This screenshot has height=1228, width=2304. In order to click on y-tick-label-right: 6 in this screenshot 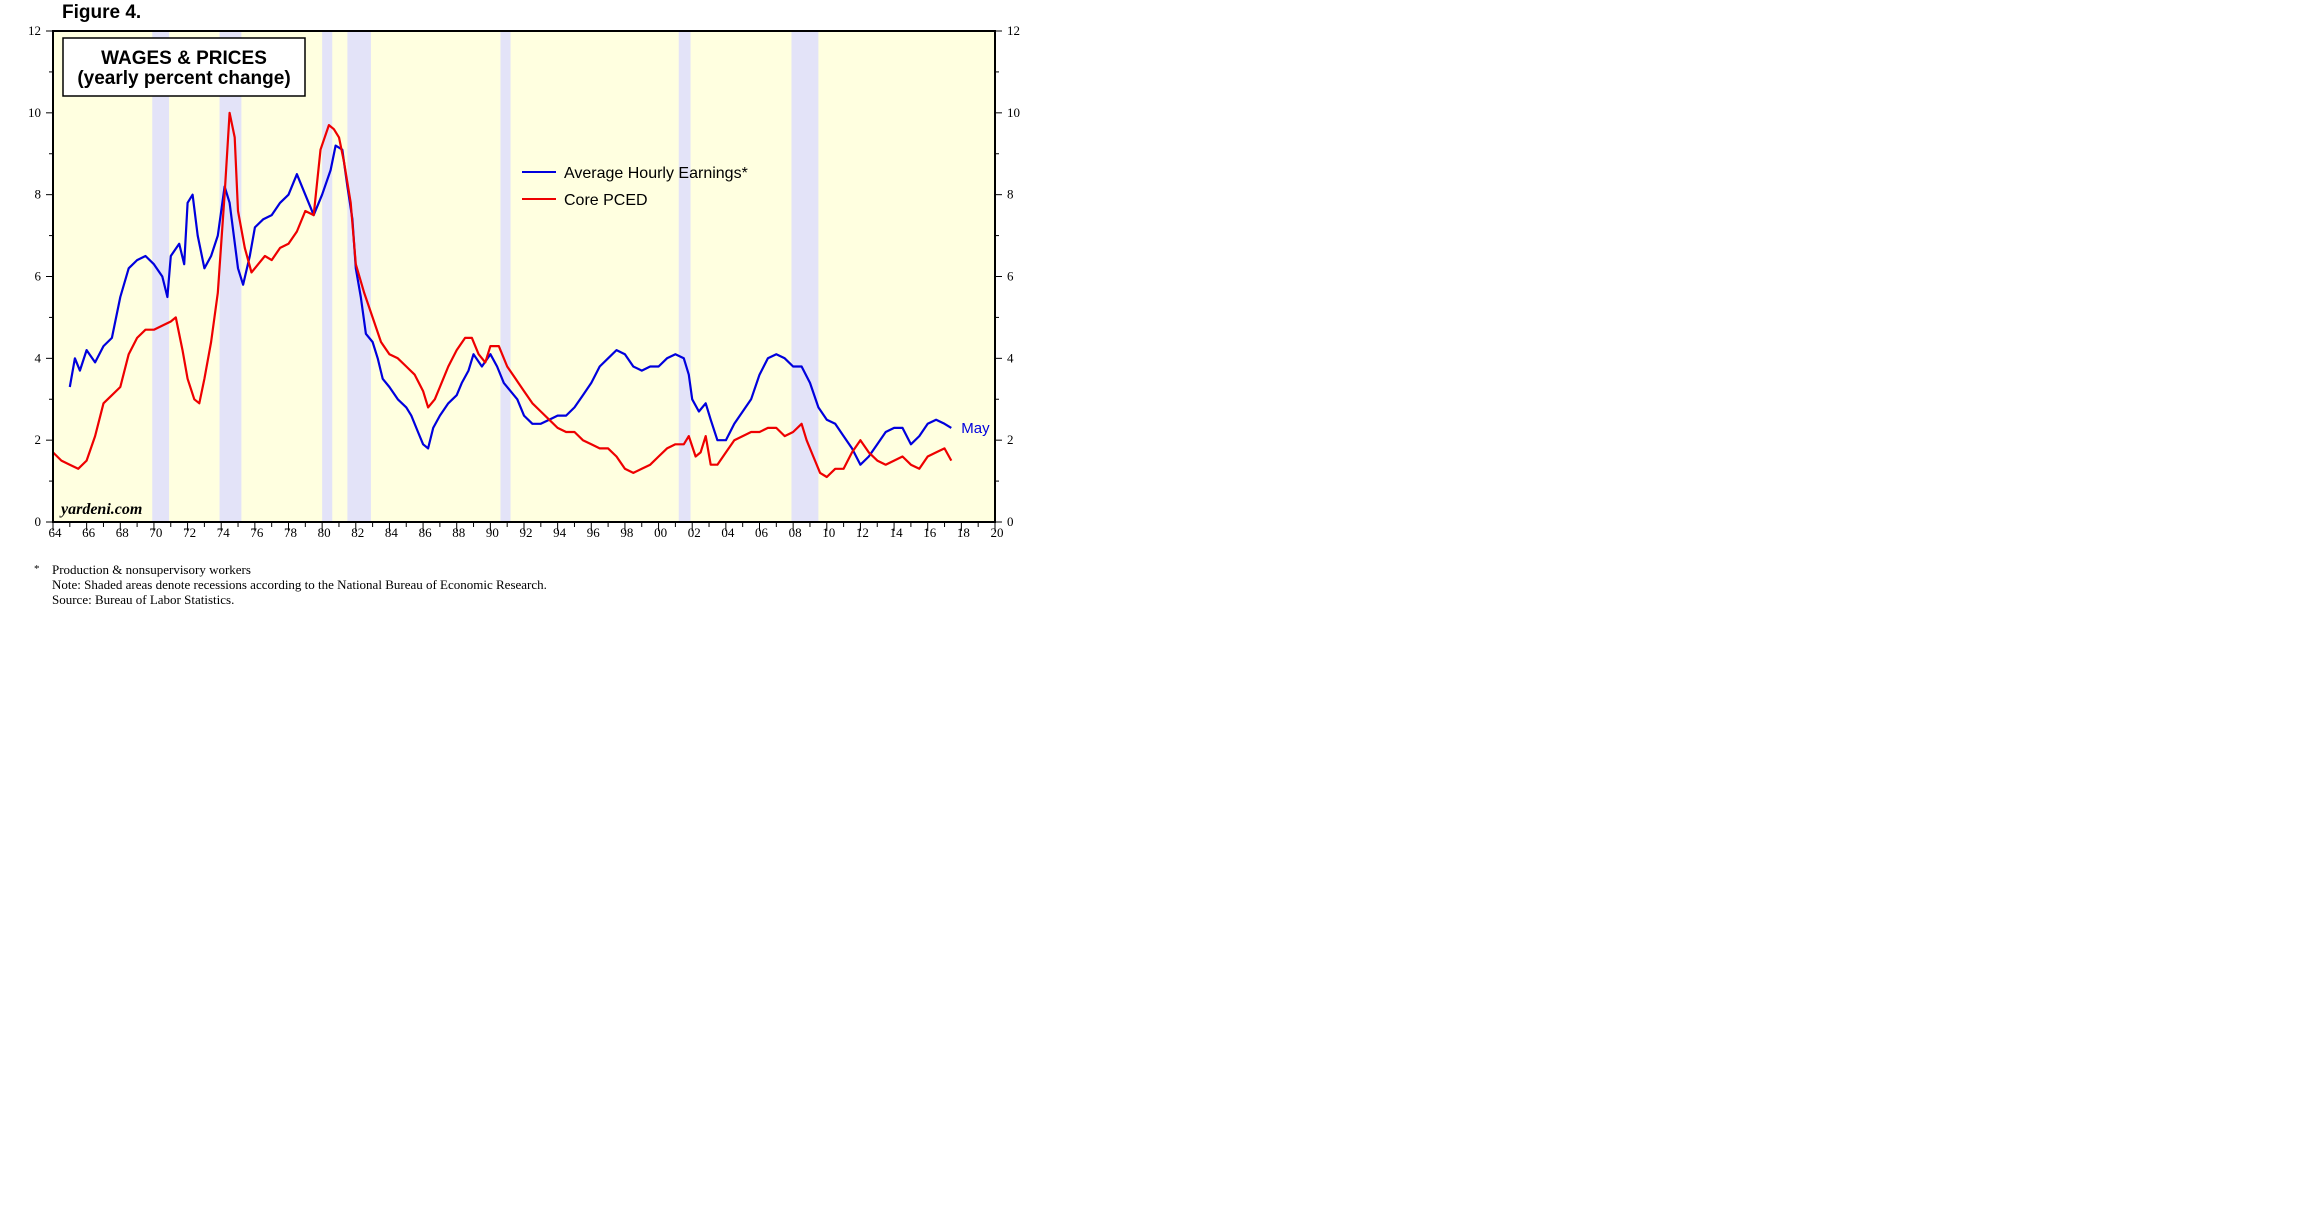, I will do `click(1010, 276)`.